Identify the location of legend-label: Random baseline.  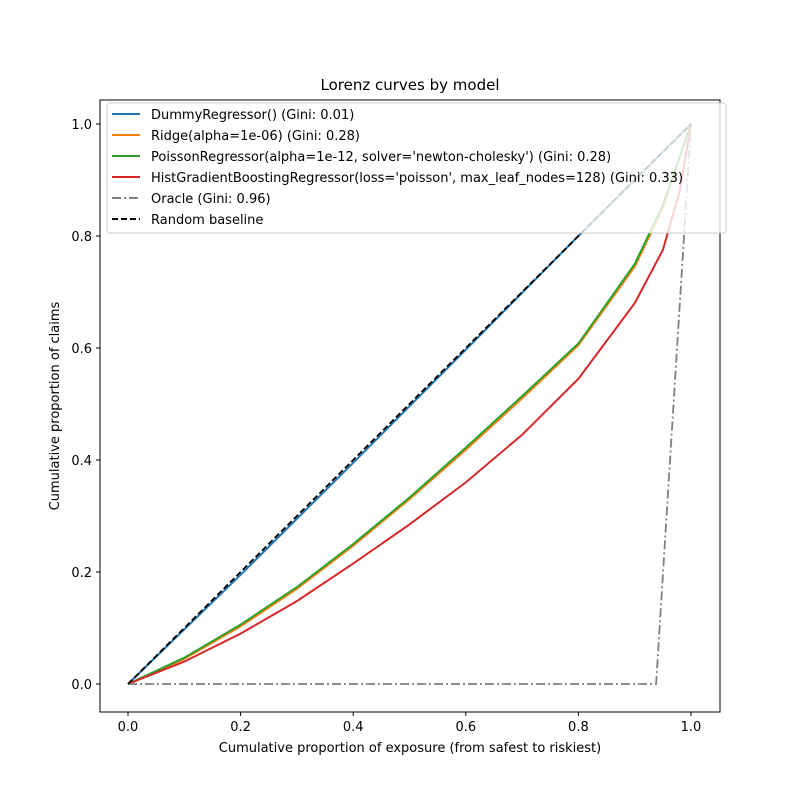
(207, 220).